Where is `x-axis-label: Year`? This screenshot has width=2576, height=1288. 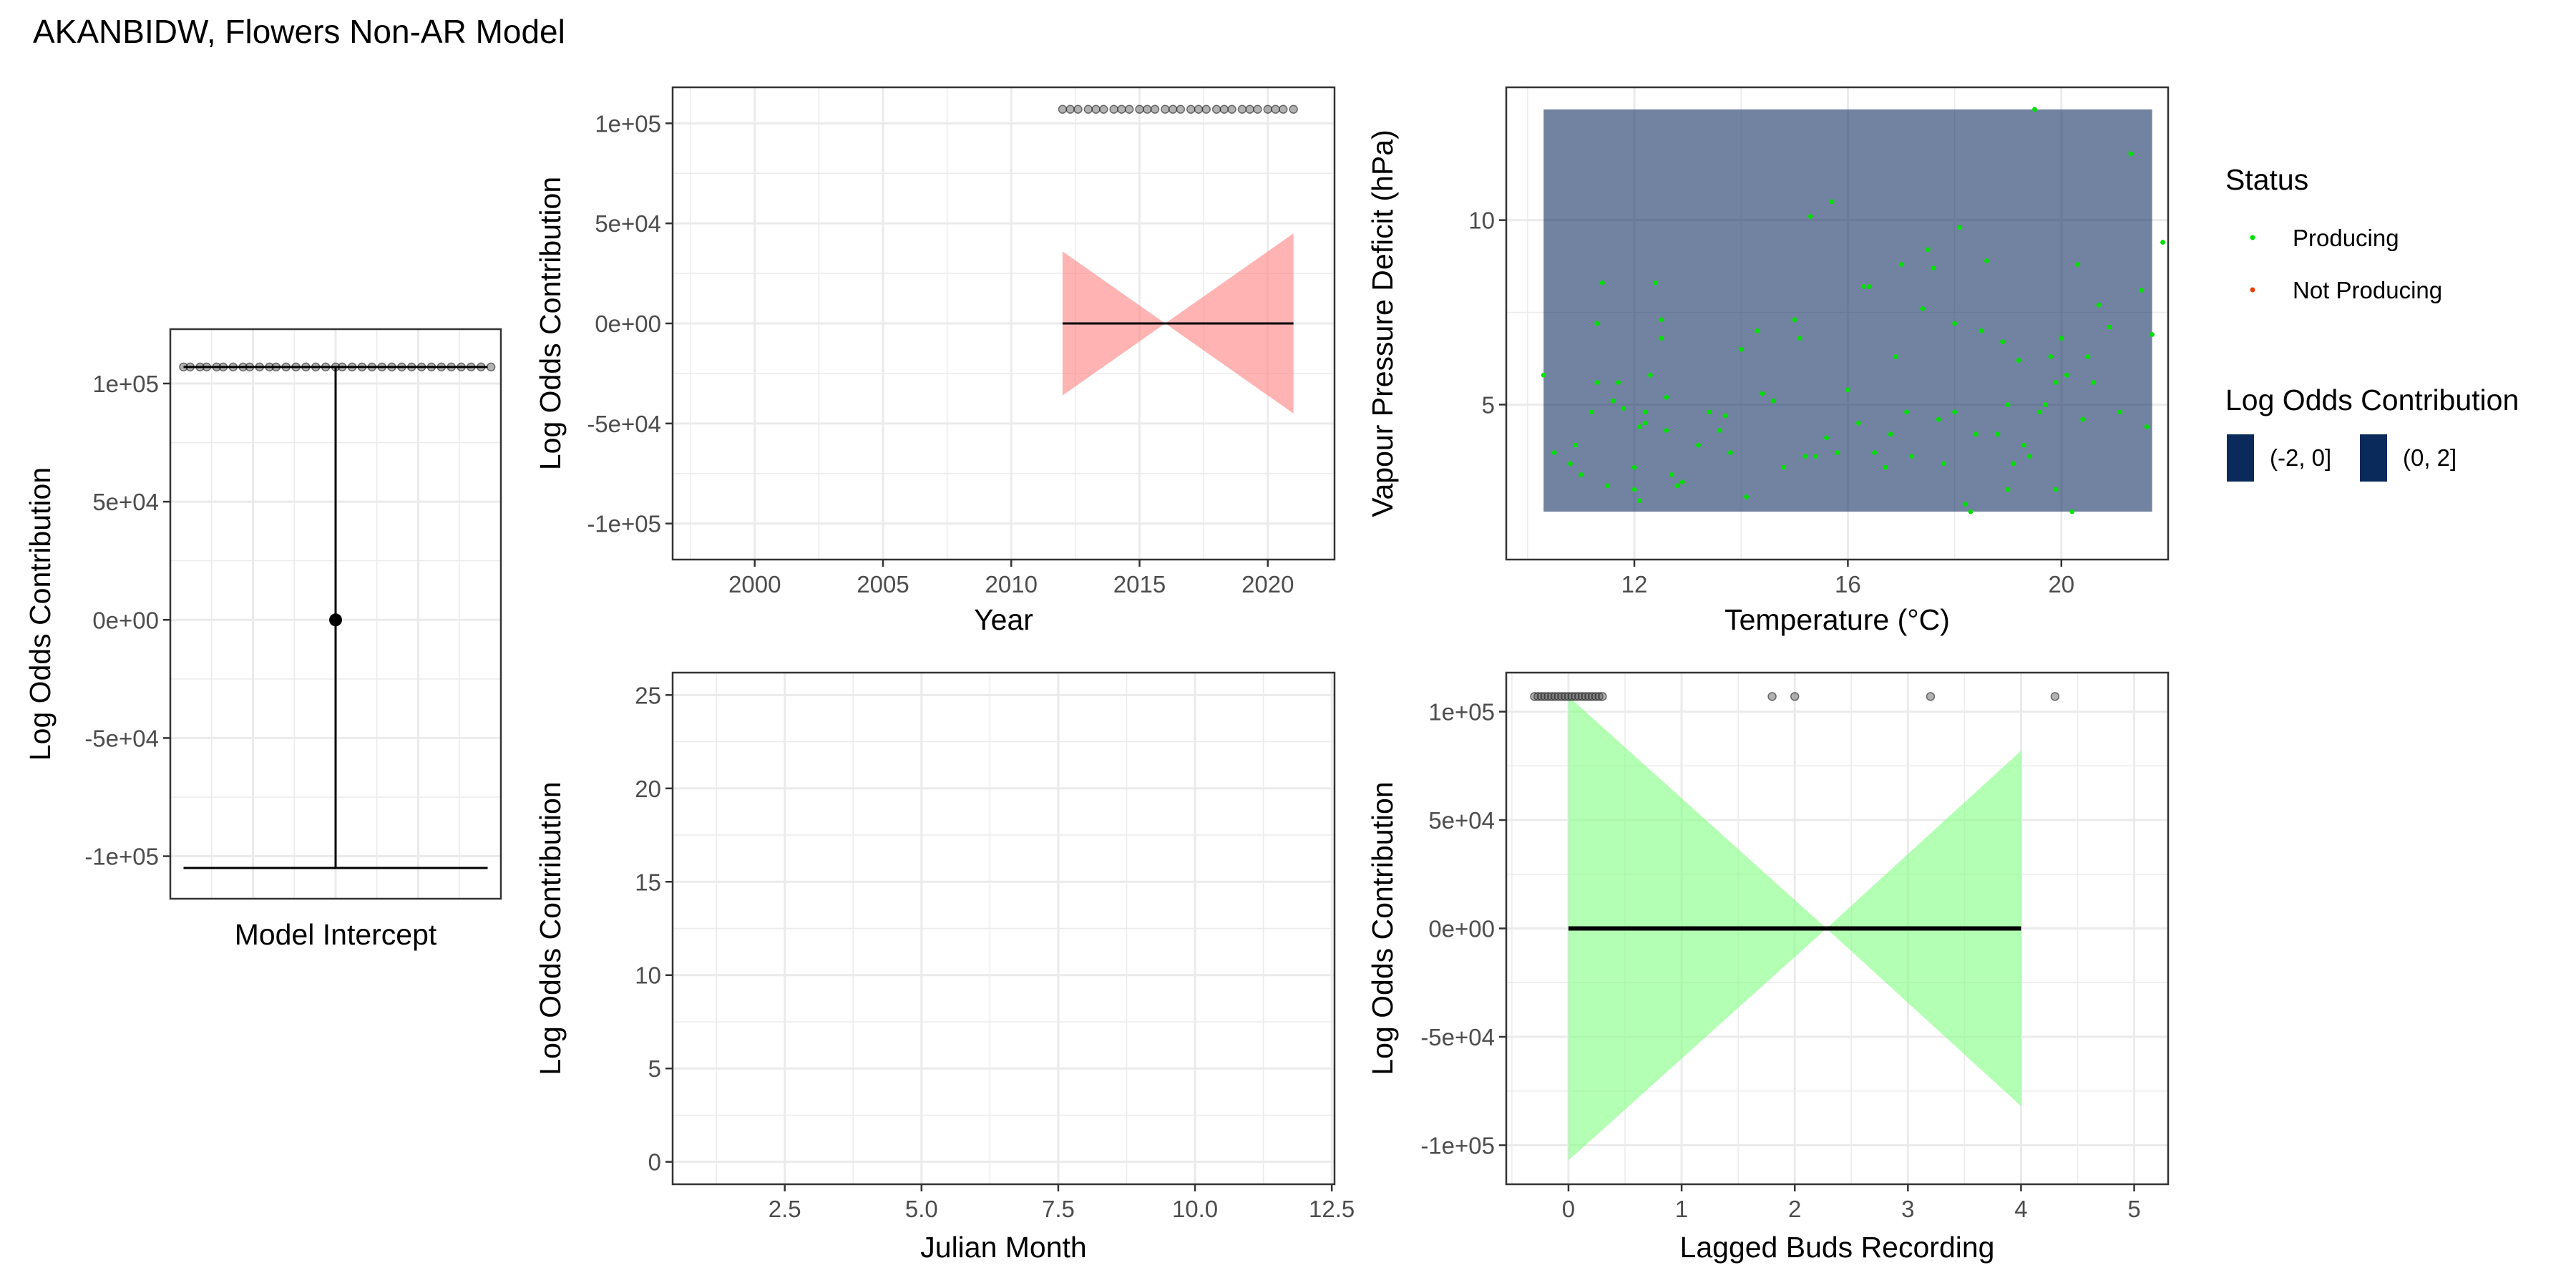 x-axis-label: Year is located at coordinates (1003, 619).